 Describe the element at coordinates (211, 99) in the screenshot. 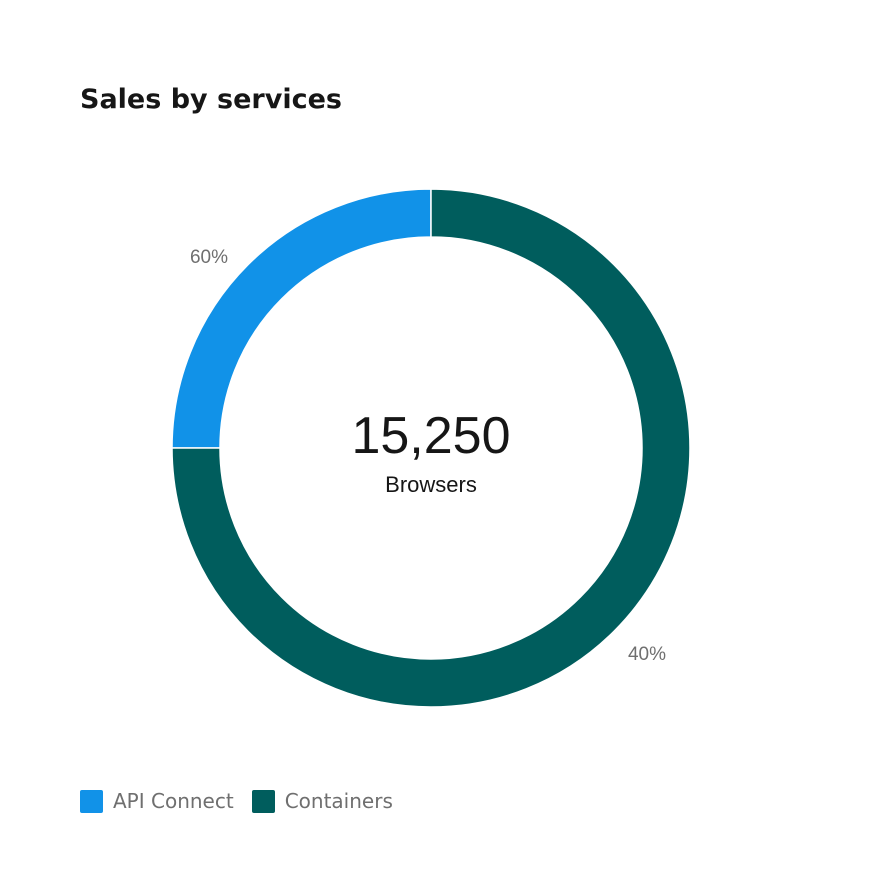

I see `chart-title: Sales by services` at that location.